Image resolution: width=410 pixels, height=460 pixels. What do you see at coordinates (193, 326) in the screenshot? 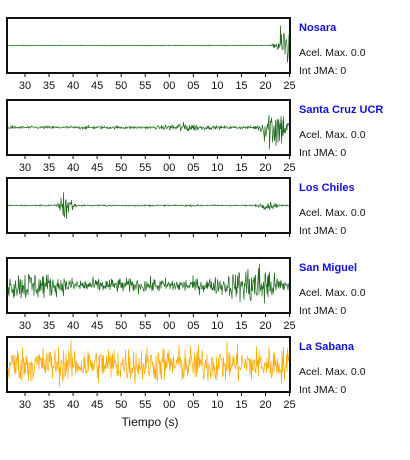
I see `x-tick-label-3-7: 05` at bounding box center [193, 326].